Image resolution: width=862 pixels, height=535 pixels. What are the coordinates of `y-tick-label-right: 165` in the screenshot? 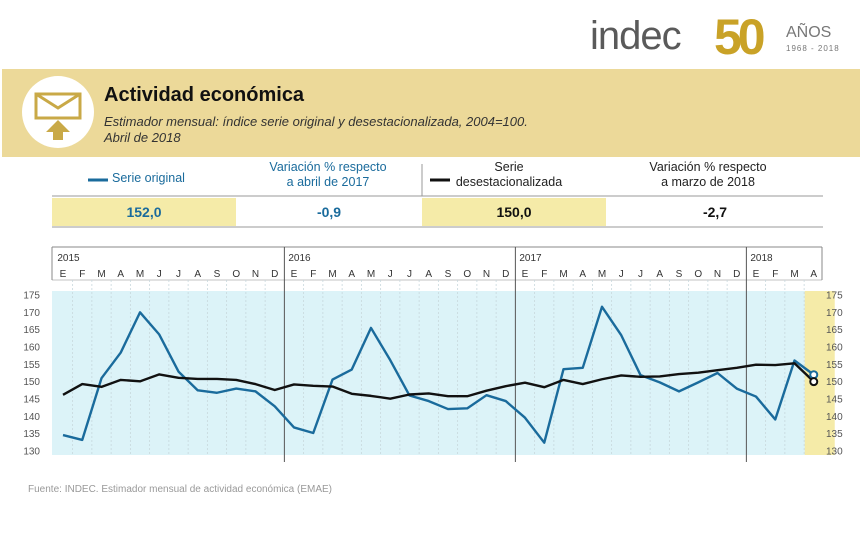 It's located at (834, 330).